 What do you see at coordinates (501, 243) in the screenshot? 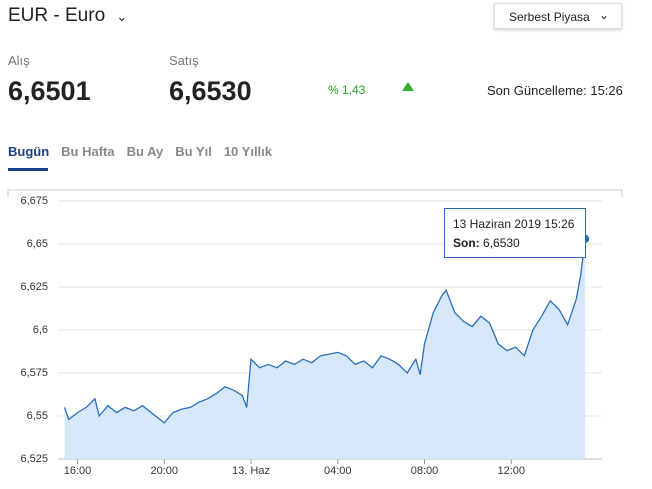
I see `tooltip-value: 6,6530` at bounding box center [501, 243].